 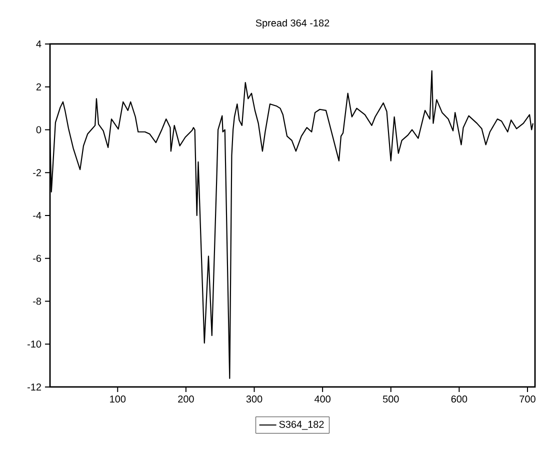 I want to click on y-tick-label: 2, so click(x=38, y=86).